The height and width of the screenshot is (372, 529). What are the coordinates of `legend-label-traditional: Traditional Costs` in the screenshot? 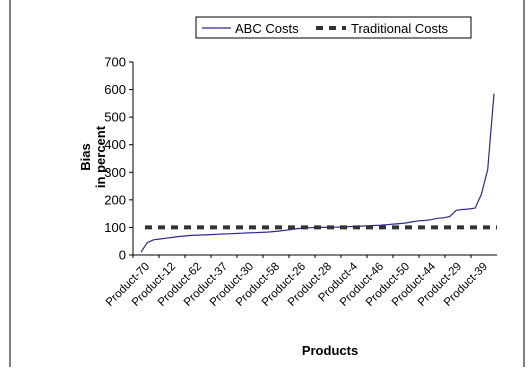 It's located at (400, 28).